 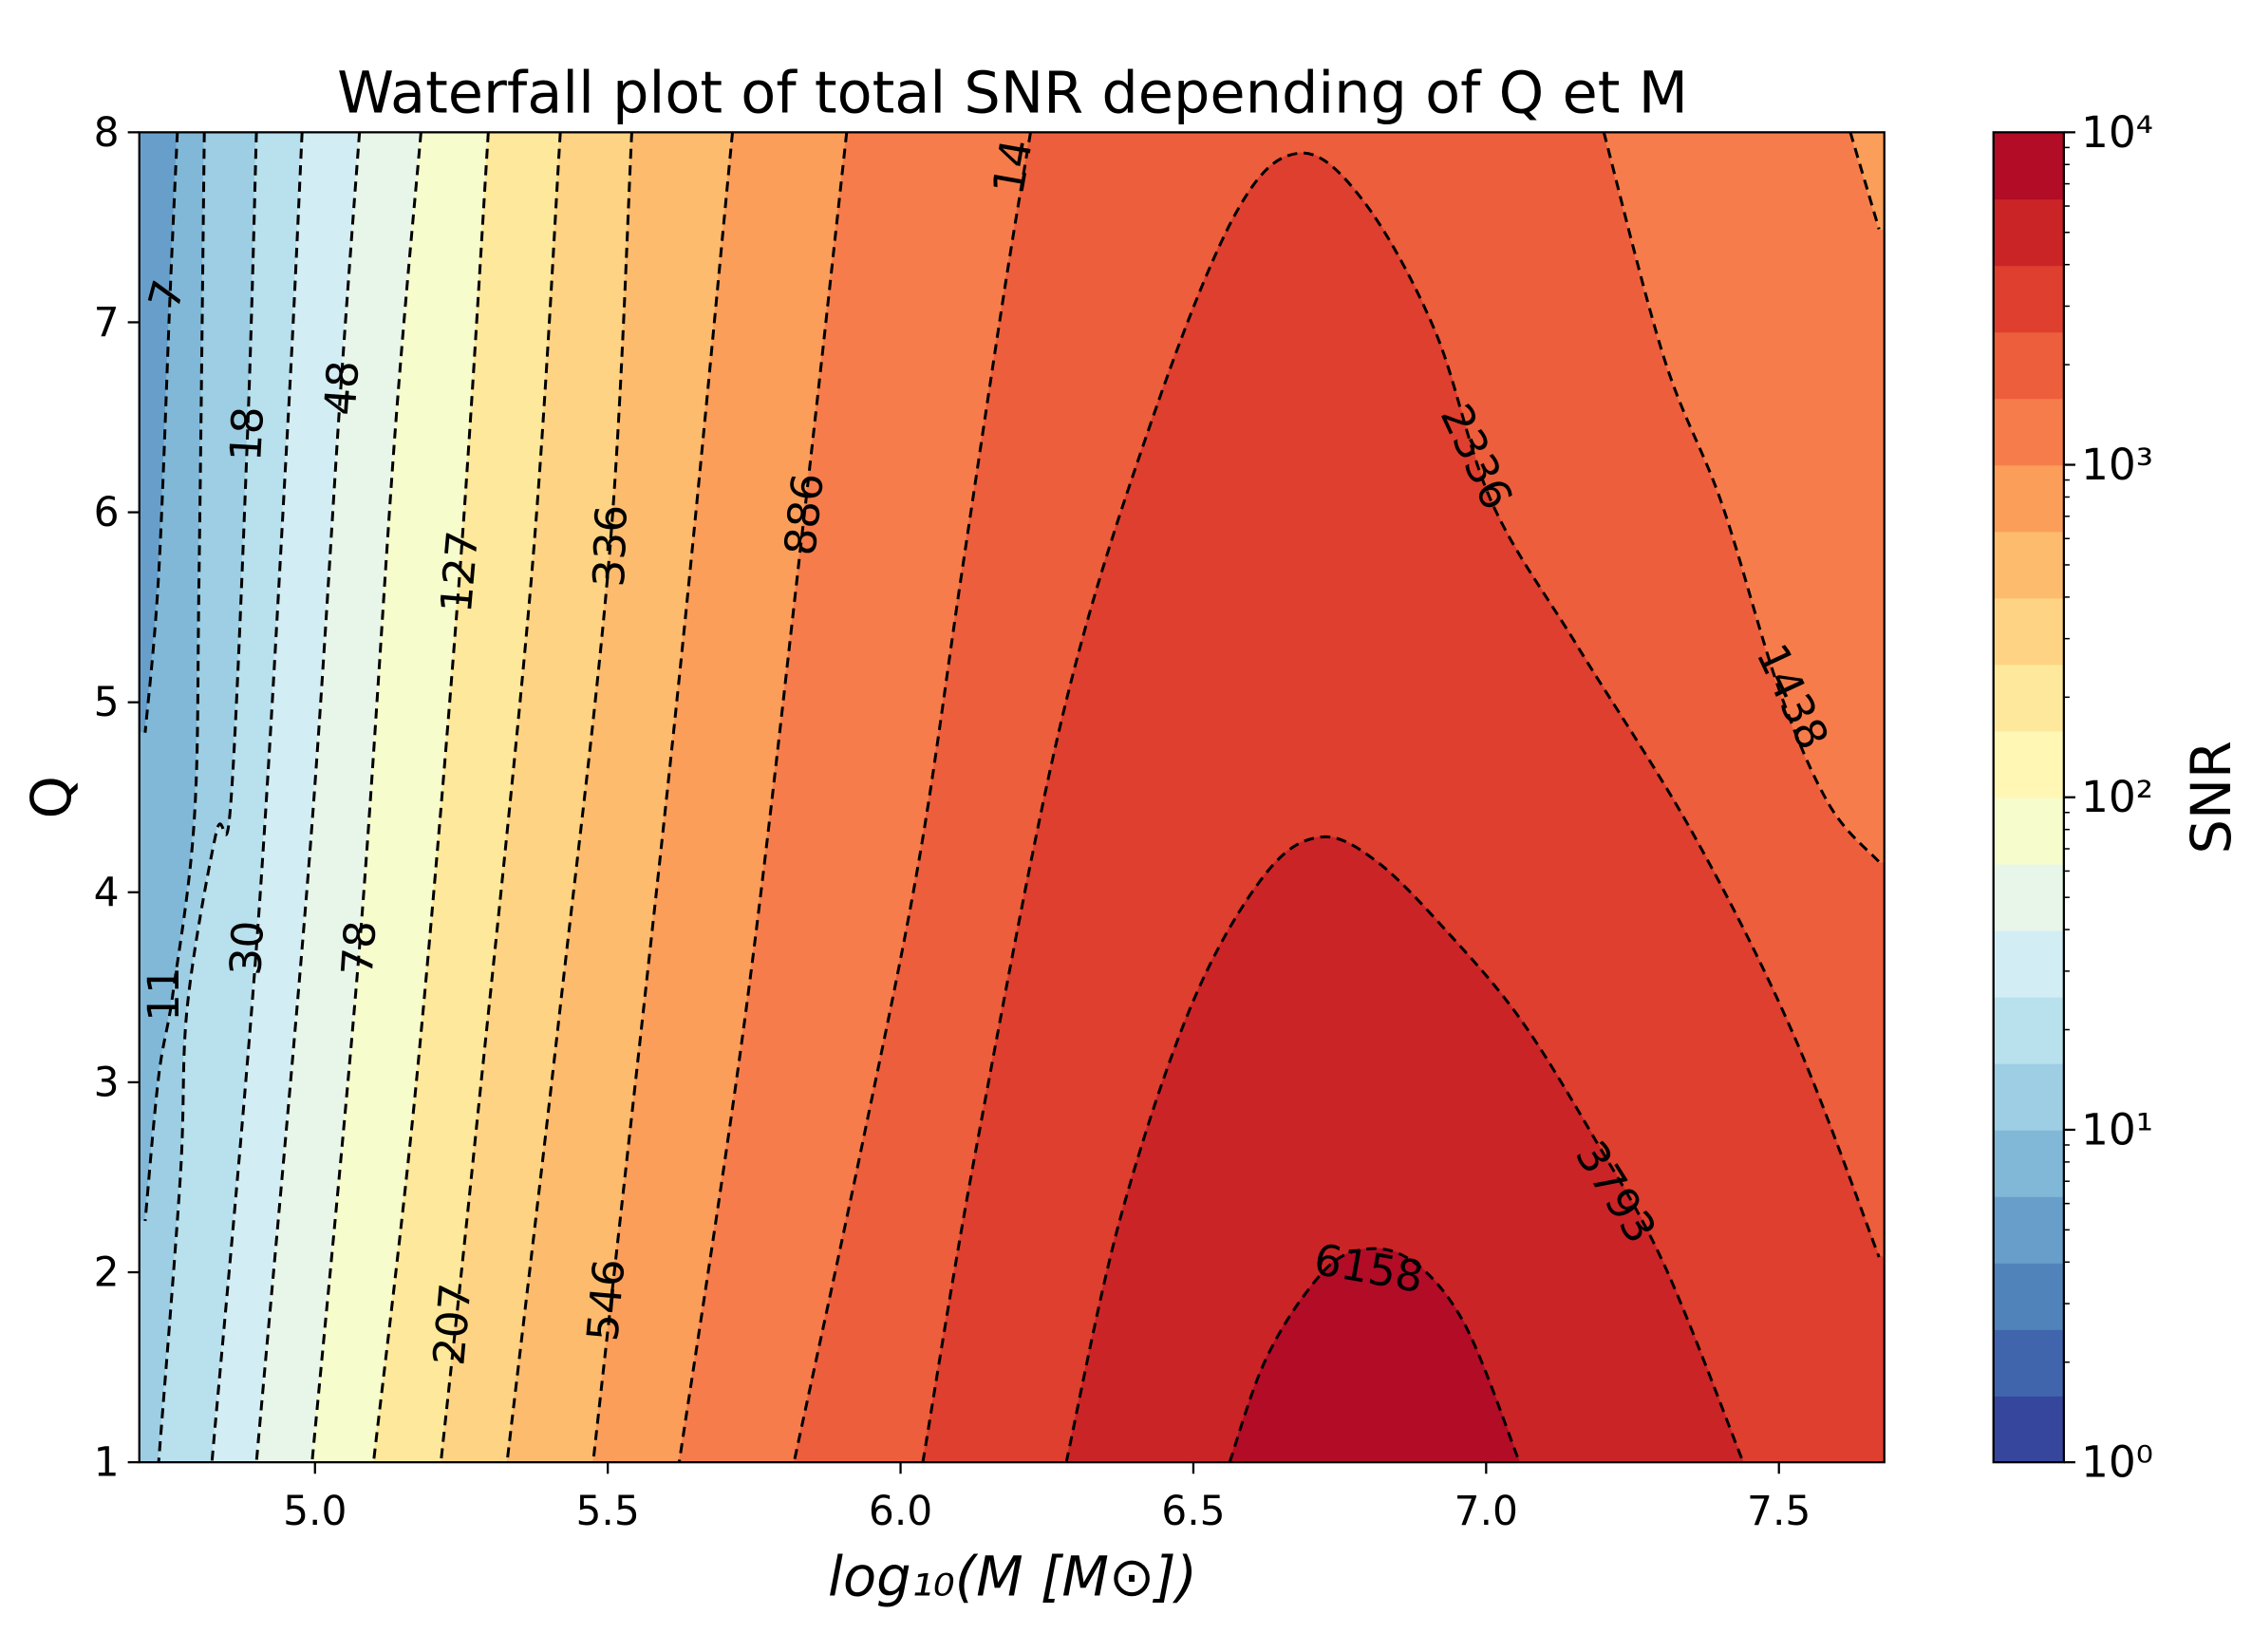 What do you see at coordinates (459, 572) in the screenshot?
I see `contour-label: 127` at bounding box center [459, 572].